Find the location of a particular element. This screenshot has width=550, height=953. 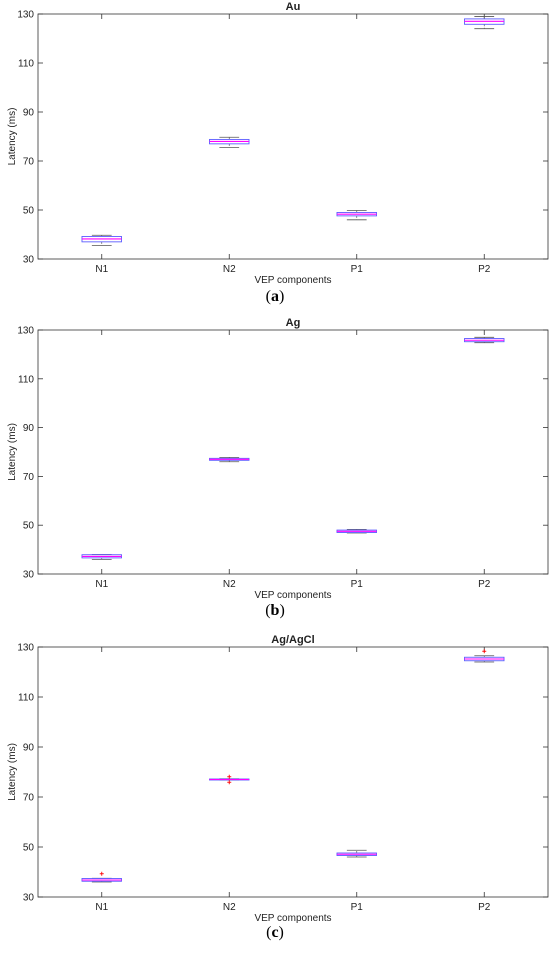

caption-letter: b is located at coordinates (275, 610).